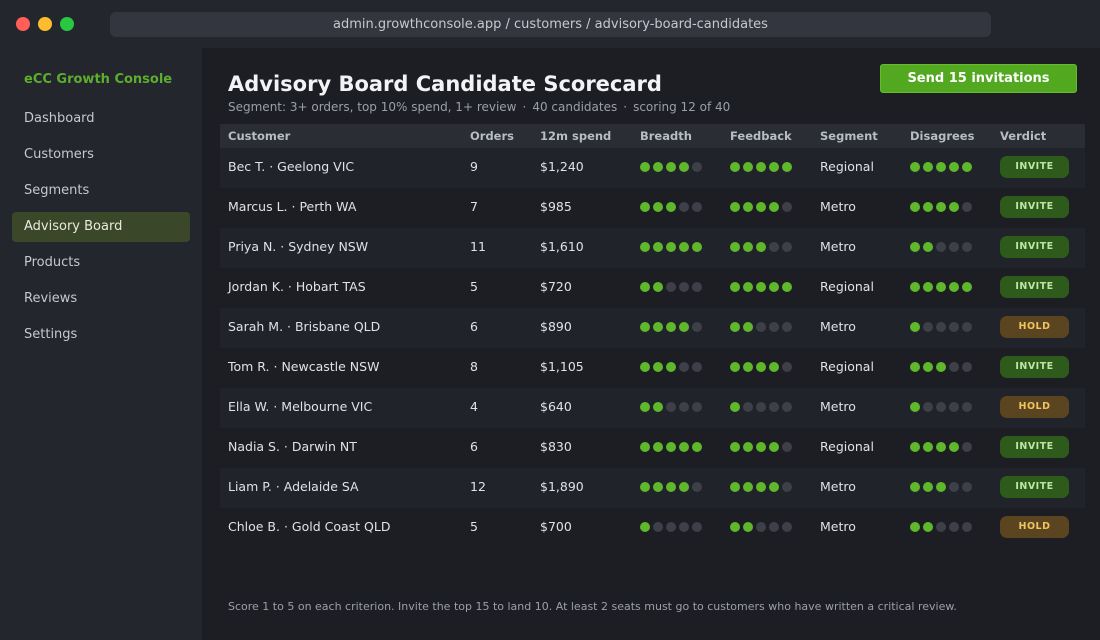  I want to click on customer-name: Nadia S. · Darwin NT, so click(292, 446).